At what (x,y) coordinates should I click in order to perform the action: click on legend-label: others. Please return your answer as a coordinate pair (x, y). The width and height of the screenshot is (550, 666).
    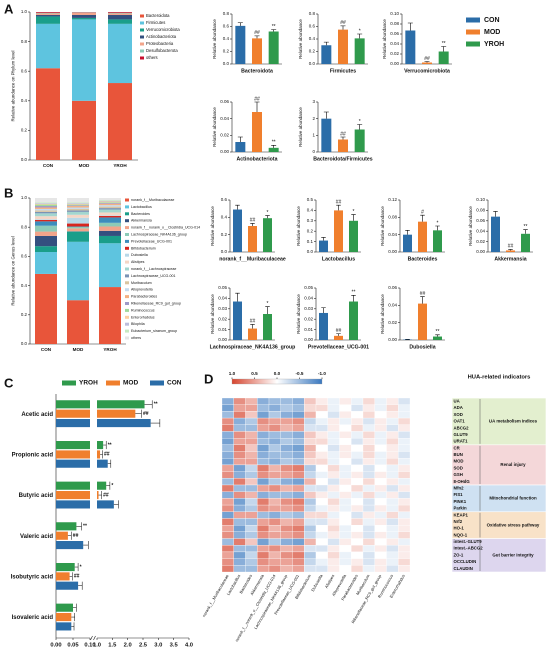
    Looking at the image, I should click on (152, 57).